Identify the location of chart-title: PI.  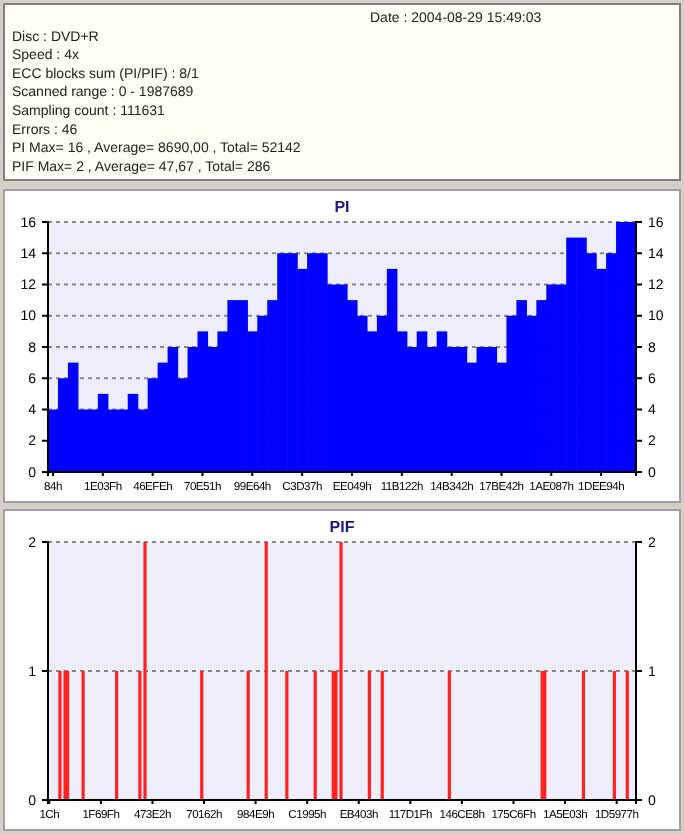
(342, 207).